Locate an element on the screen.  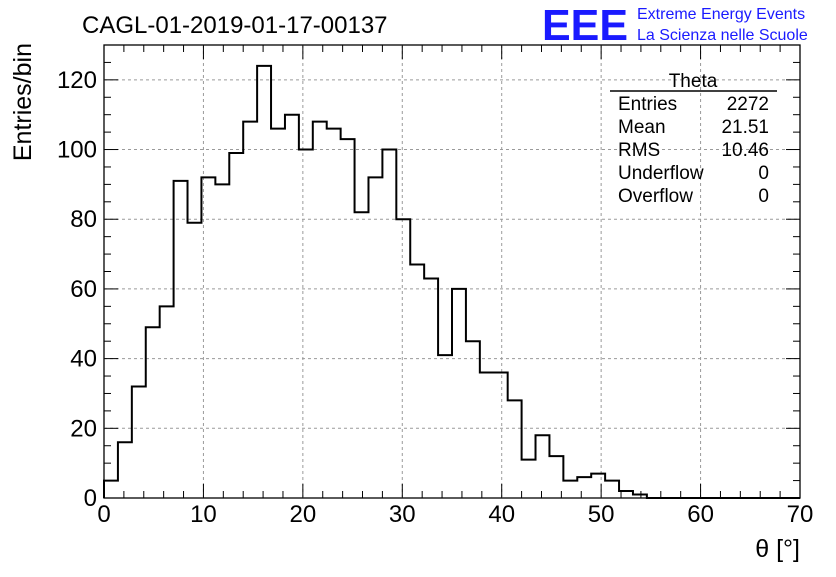
stats-label: RMS is located at coordinates (639, 150).